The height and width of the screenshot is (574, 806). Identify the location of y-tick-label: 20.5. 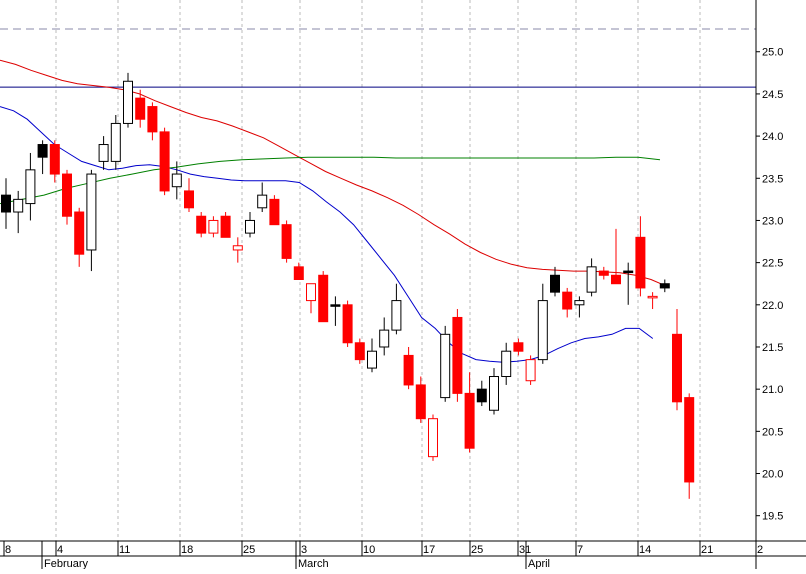
(772, 432).